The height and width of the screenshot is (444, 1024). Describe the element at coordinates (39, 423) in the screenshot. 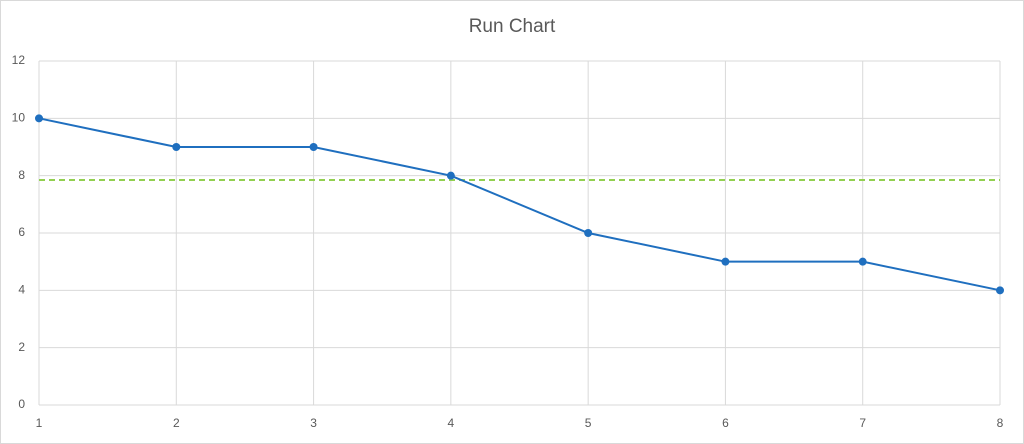

I see `x-tick-label: 1` at that location.